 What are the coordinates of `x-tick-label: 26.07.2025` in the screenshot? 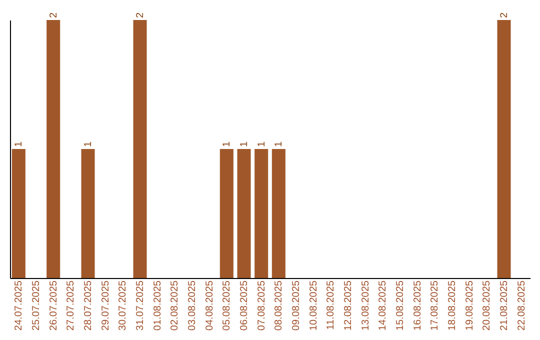 It's located at (54, 305).